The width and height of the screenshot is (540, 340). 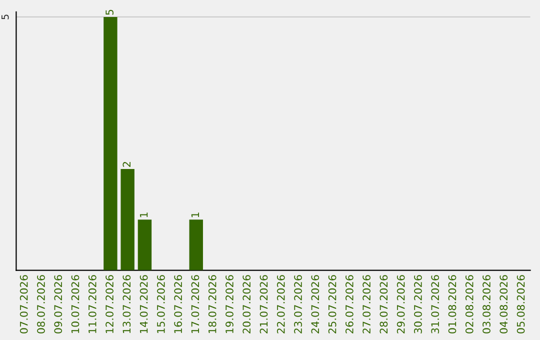 I want to click on x-tick-label: 07.07.2026, so click(x=24, y=304).